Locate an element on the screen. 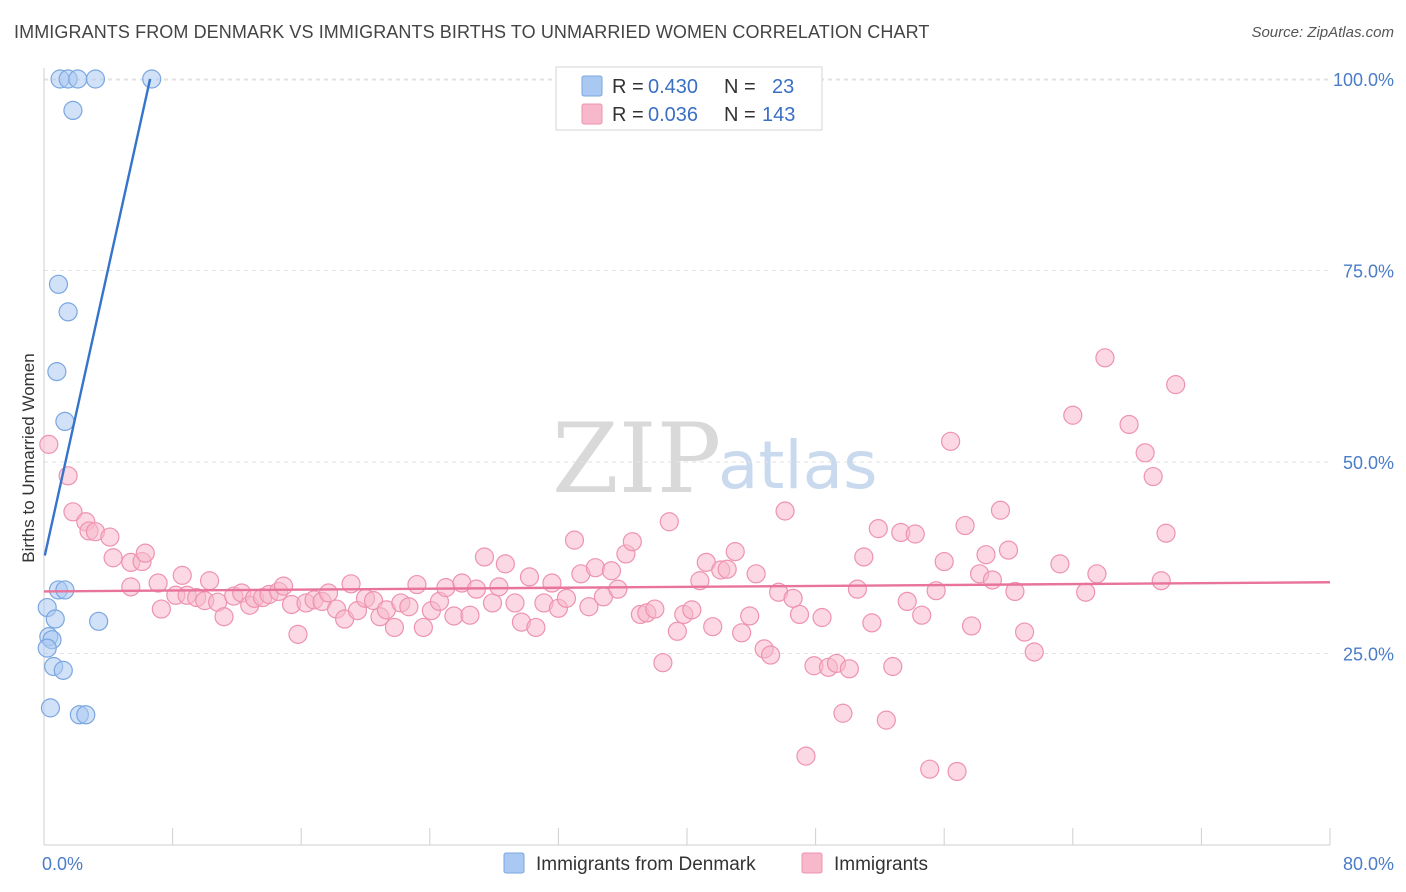 Image resolution: width=1406 pixels, height=892 pixels. legend-r-value-denmark: 0.430 is located at coordinates (673, 87).